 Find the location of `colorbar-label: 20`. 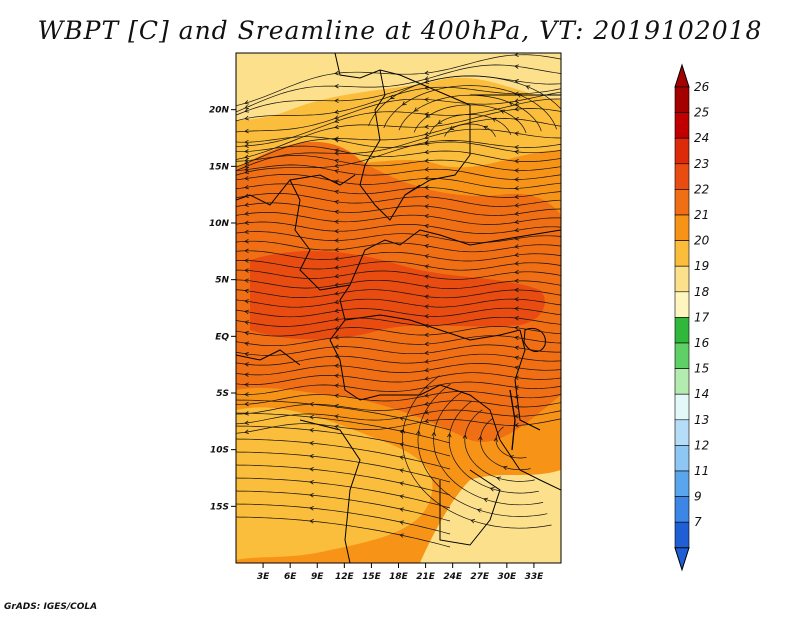

colorbar-label: 20 is located at coordinates (702, 241).